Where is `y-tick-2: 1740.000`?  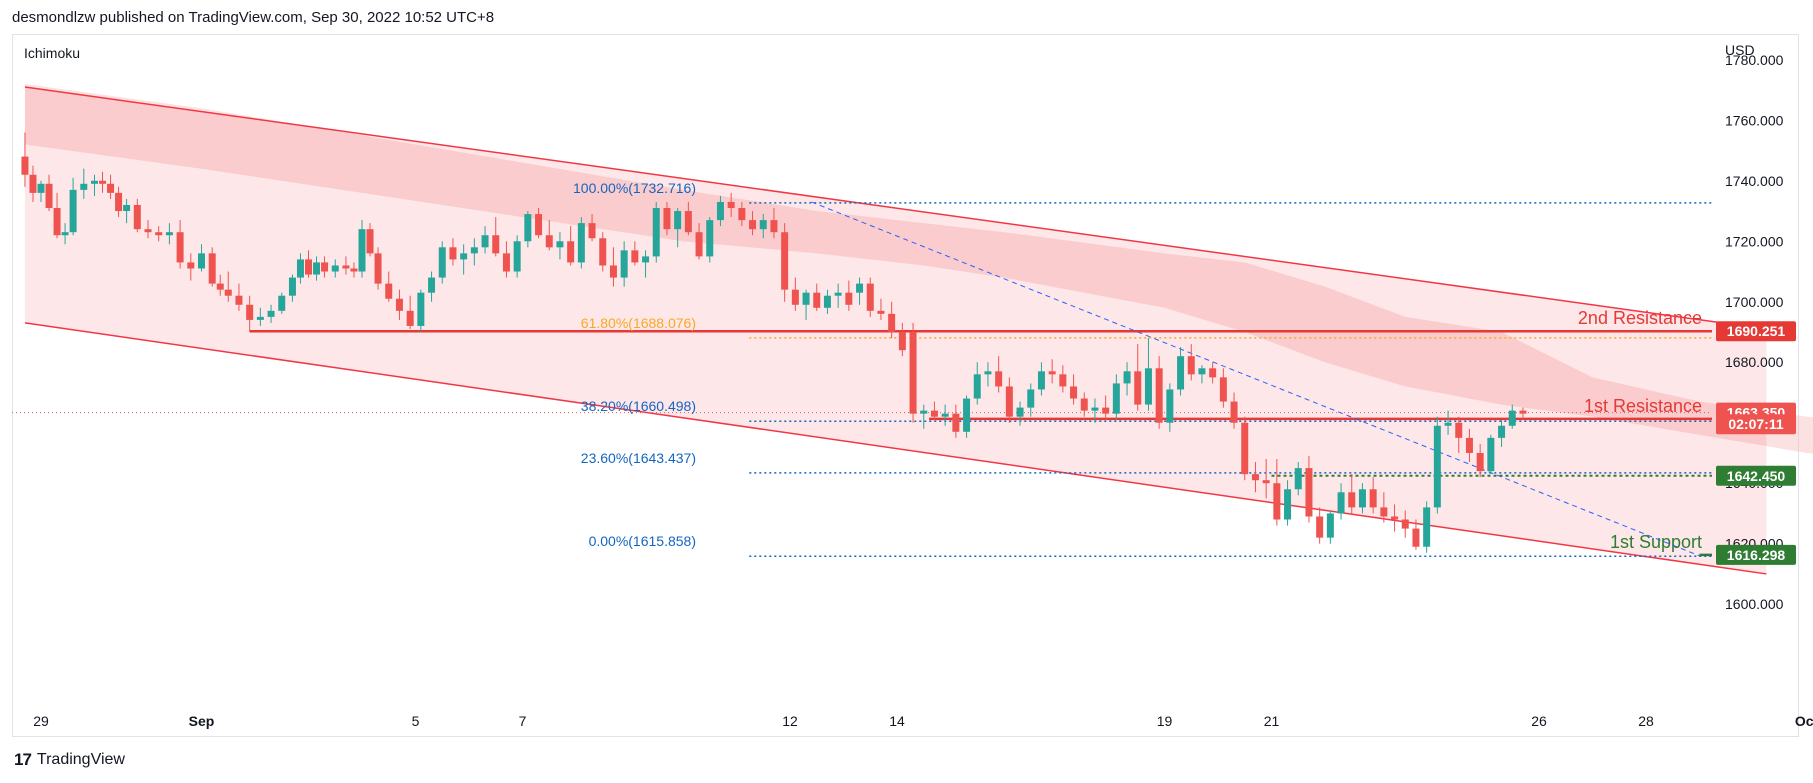 y-tick-2: 1740.000 is located at coordinates (1754, 181).